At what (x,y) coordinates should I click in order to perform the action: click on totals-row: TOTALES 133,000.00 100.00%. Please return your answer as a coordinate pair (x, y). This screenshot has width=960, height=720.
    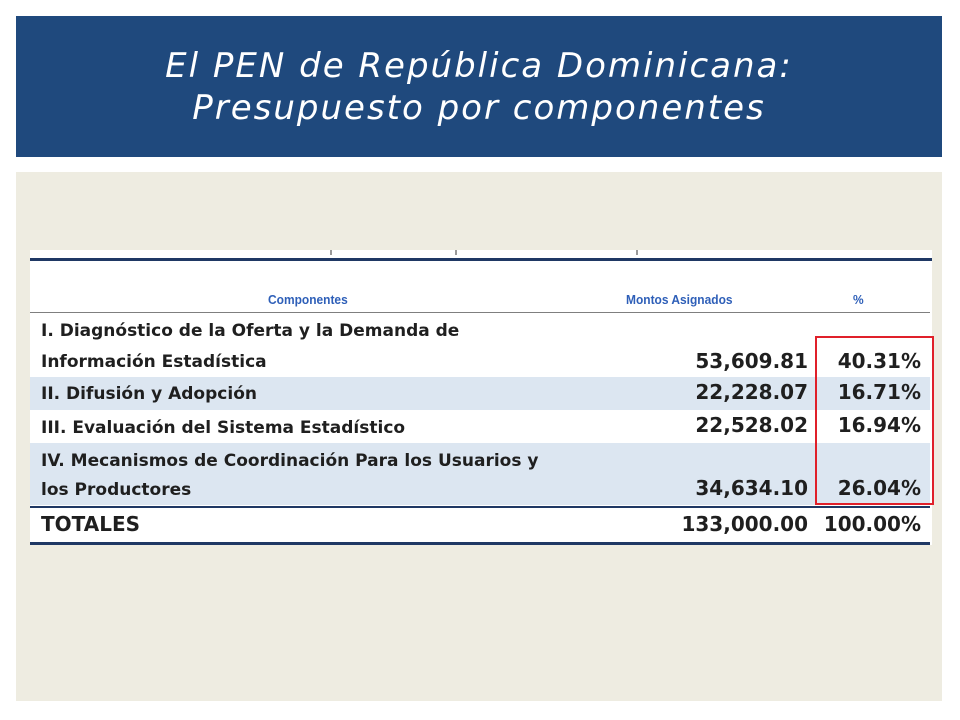
    Looking at the image, I should click on (480, 525).